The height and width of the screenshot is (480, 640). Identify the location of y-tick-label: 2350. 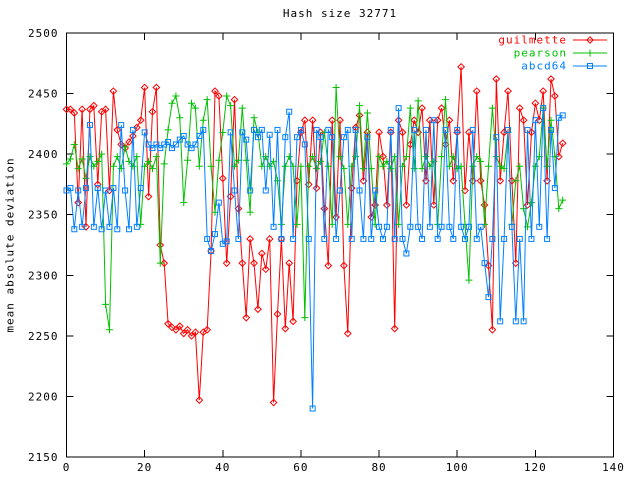
(43, 215).